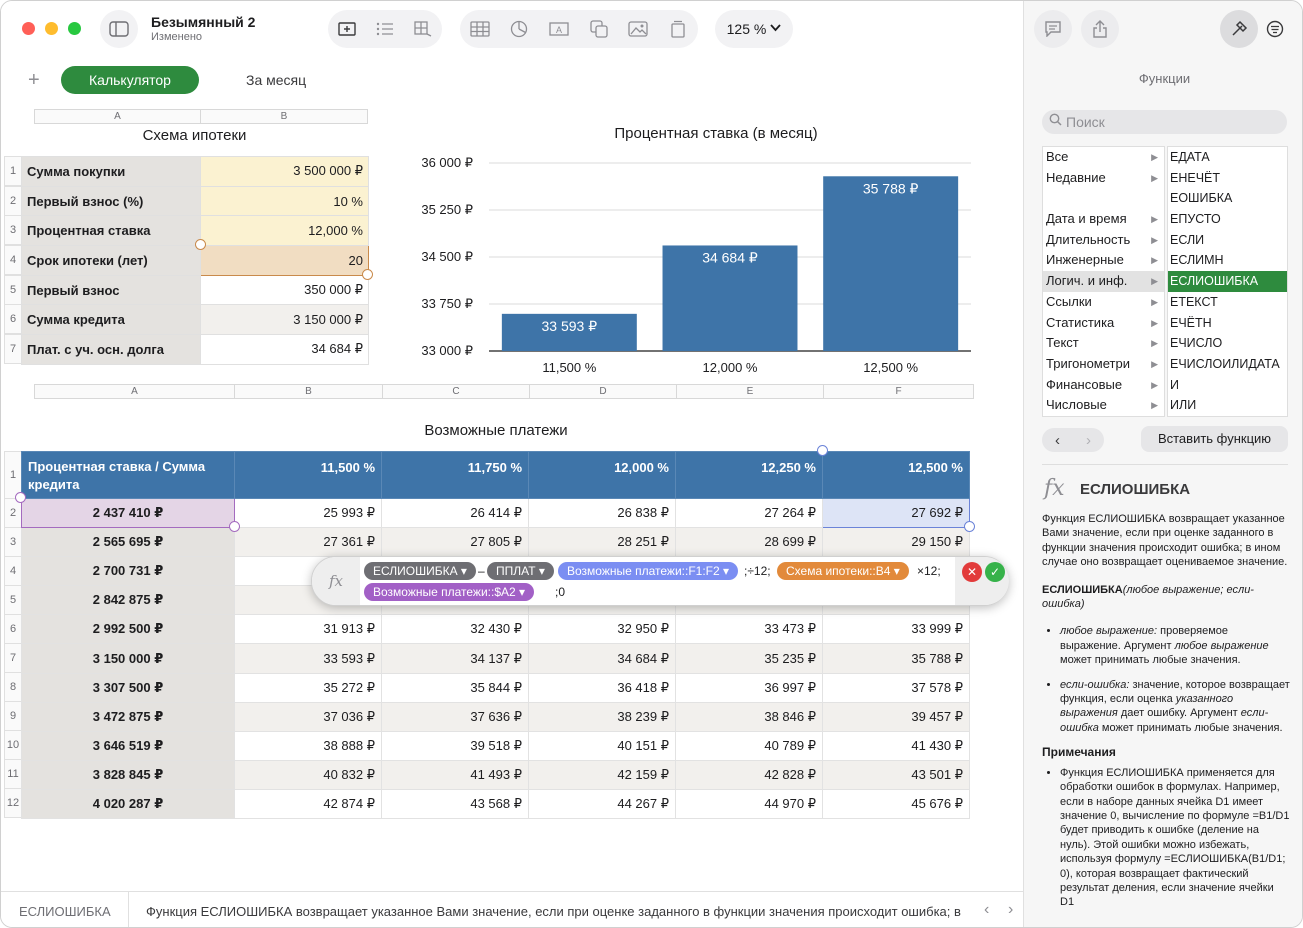 The width and height of the screenshot is (1303, 928). What do you see at coordinates (1103, 323) in the screenshot?
I see `category-item: Статистика ▶` at bounding box center [1103, 323].